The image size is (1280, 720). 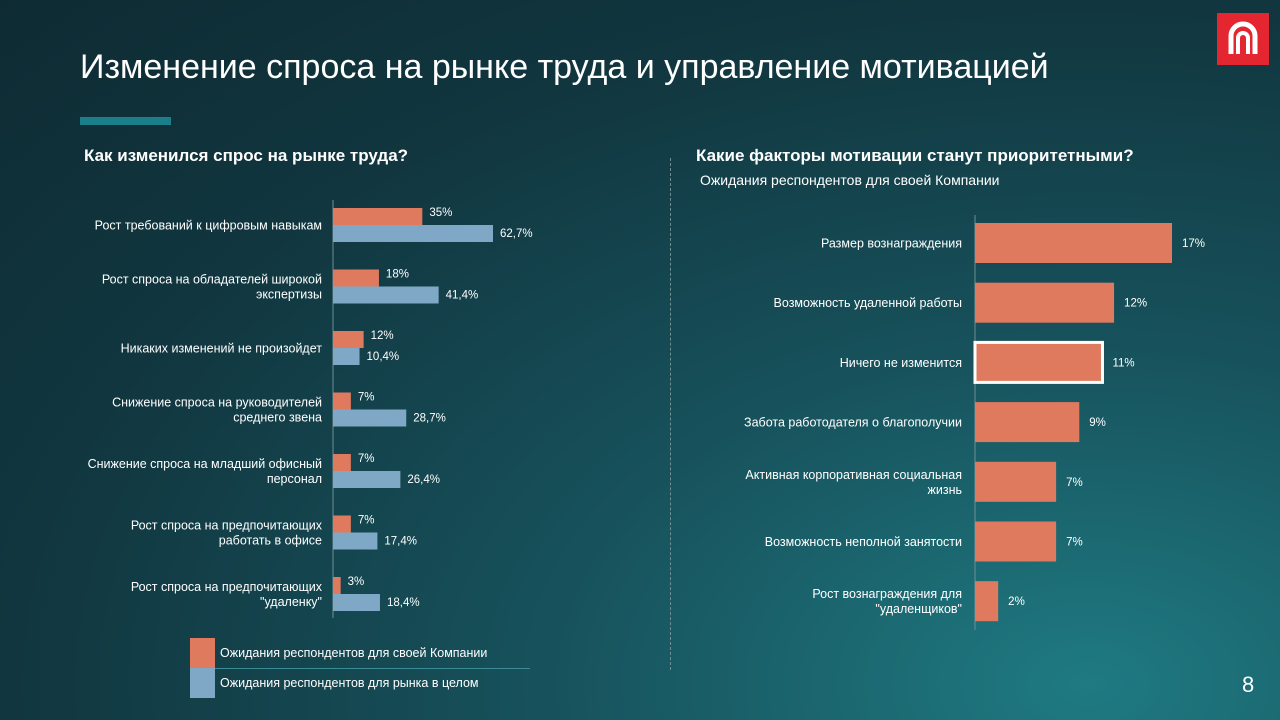 What do you see at coordinates (356, 582) in the screenshot?
I see `data-label-company: 3%` at bounding box center [356, 582].